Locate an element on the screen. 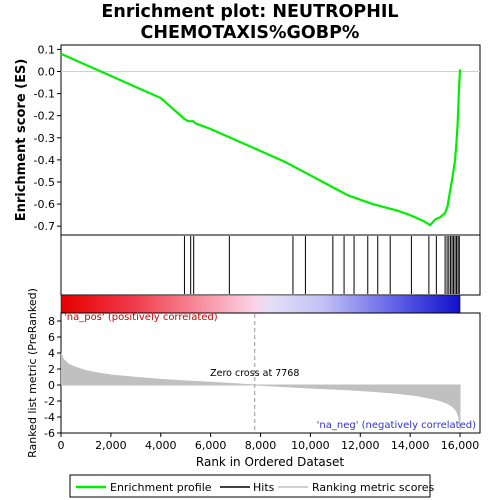 The width and height of the screenshot is (500, 500). rank-y-tick-label: -6 is located at coordinates (49, 433).